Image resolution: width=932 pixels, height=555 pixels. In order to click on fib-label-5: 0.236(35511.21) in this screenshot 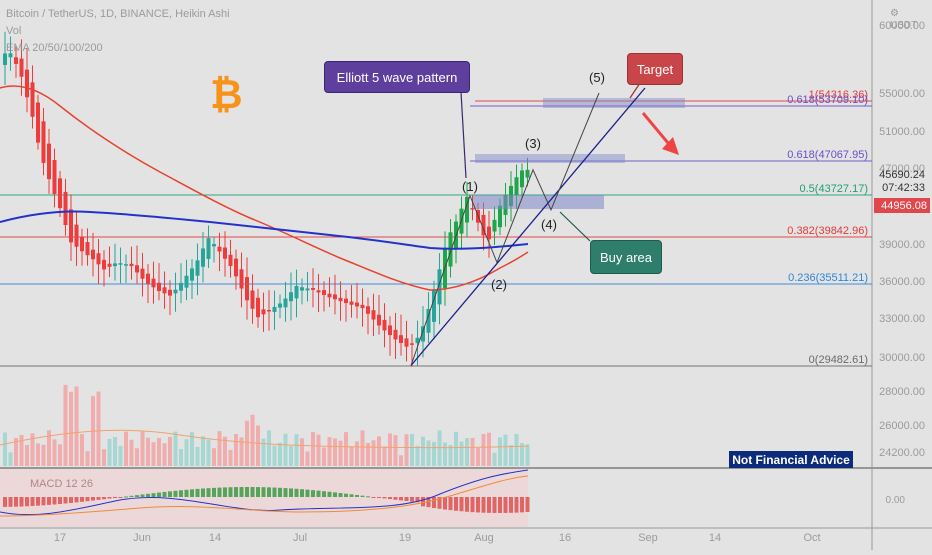, I will do `click(828, 278)`.